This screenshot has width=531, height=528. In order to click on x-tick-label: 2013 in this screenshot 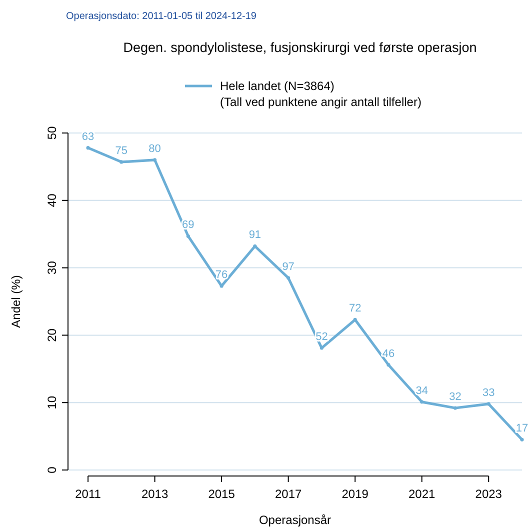, I will do `click(154, 494)`.